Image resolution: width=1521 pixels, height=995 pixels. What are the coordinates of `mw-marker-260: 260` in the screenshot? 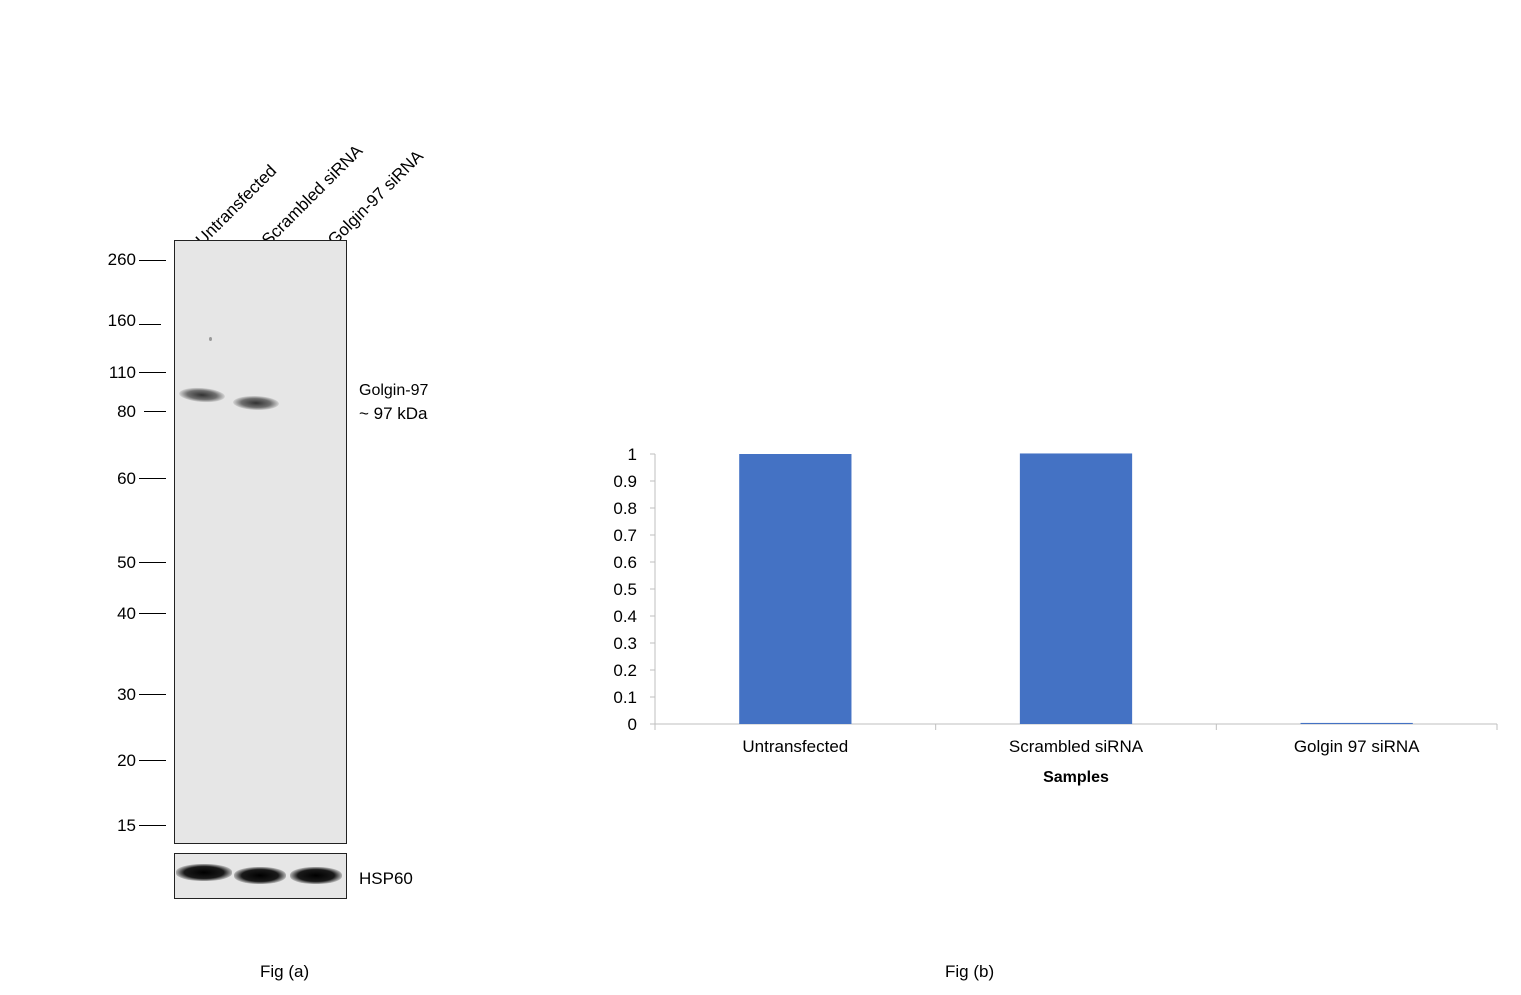 It's located at (121, 259).